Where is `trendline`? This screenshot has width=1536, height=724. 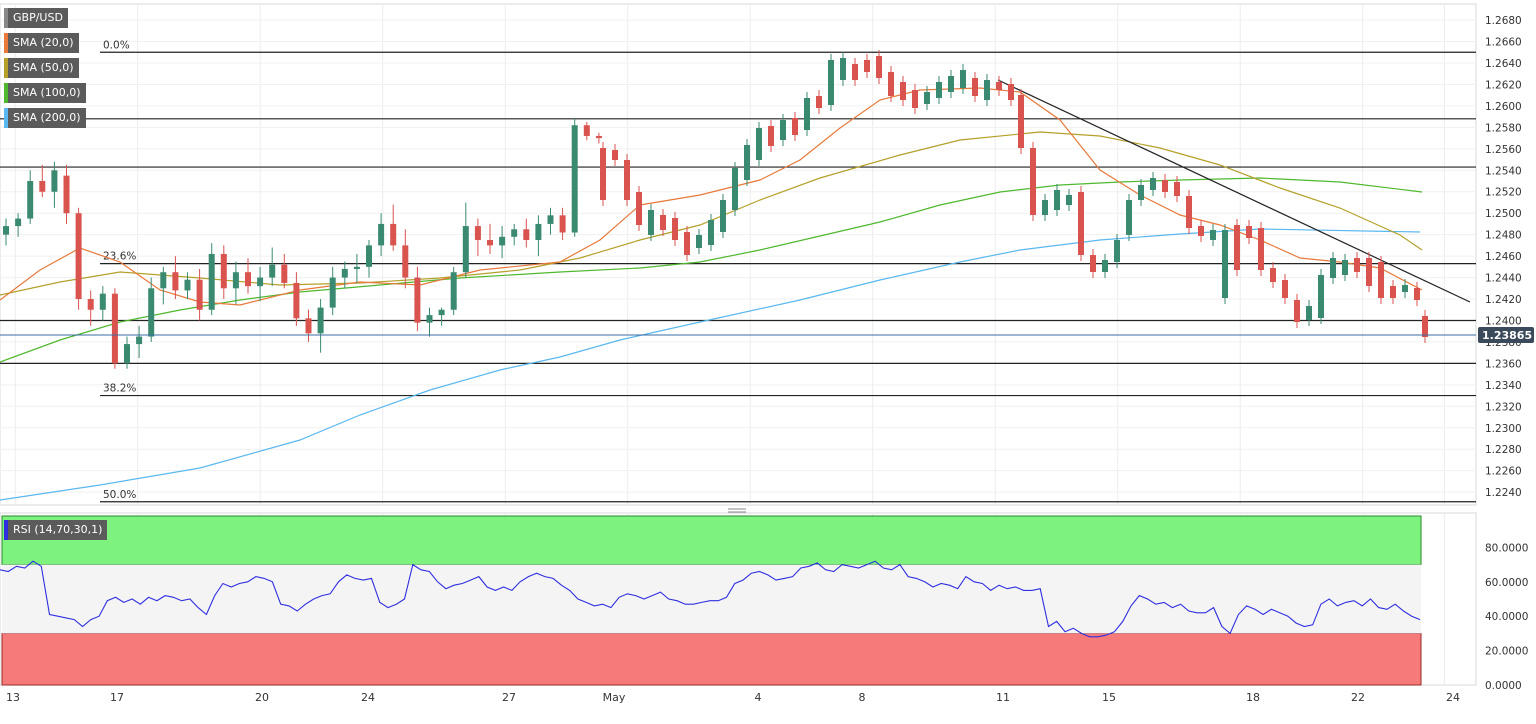
trendline is located at coordinates (1234, 191).